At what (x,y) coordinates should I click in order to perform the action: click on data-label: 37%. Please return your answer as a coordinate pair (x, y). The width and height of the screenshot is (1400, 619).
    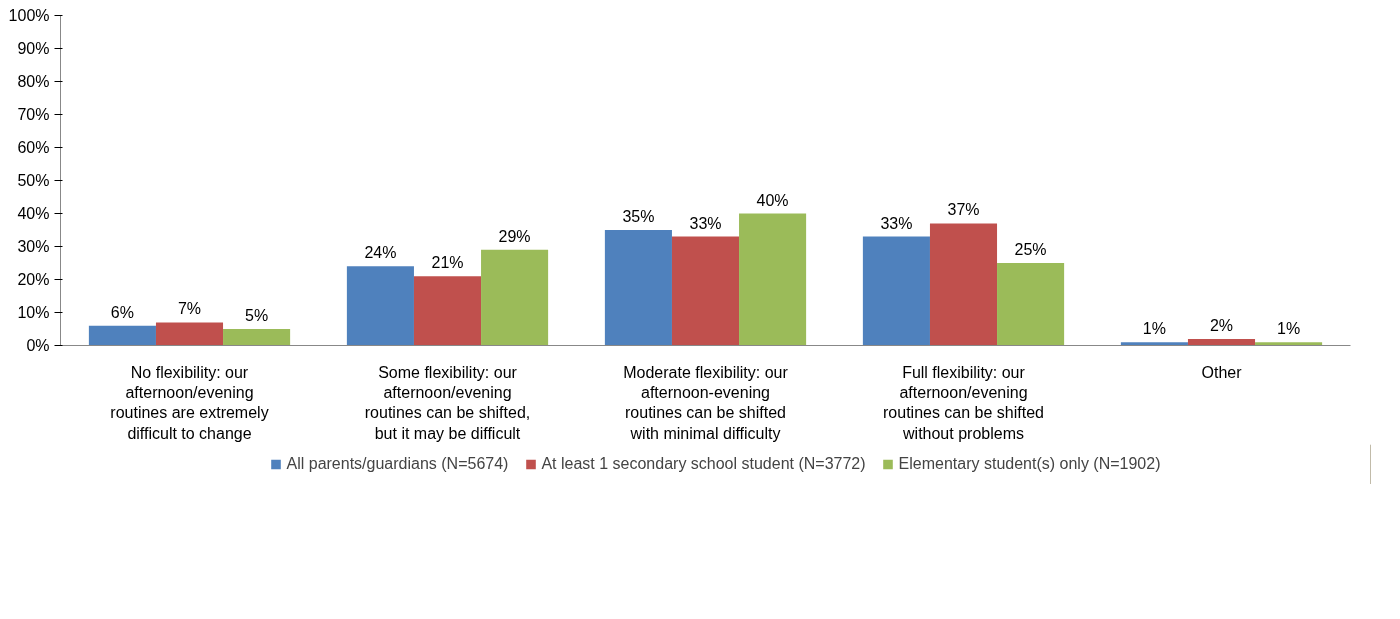
    Looking at the image, I should click on (963, 210).